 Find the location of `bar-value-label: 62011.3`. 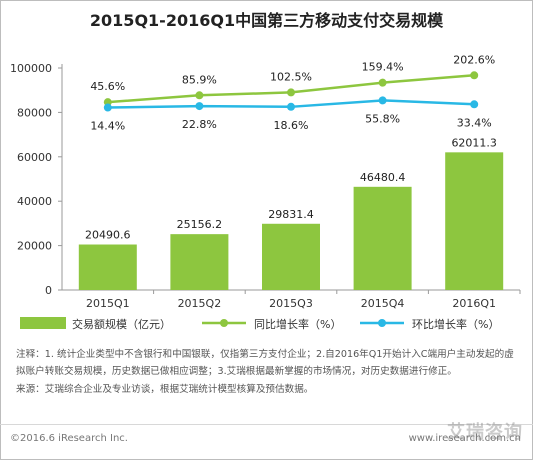

bar-value-label: 62011.3 is located at coordinates (474, 142).